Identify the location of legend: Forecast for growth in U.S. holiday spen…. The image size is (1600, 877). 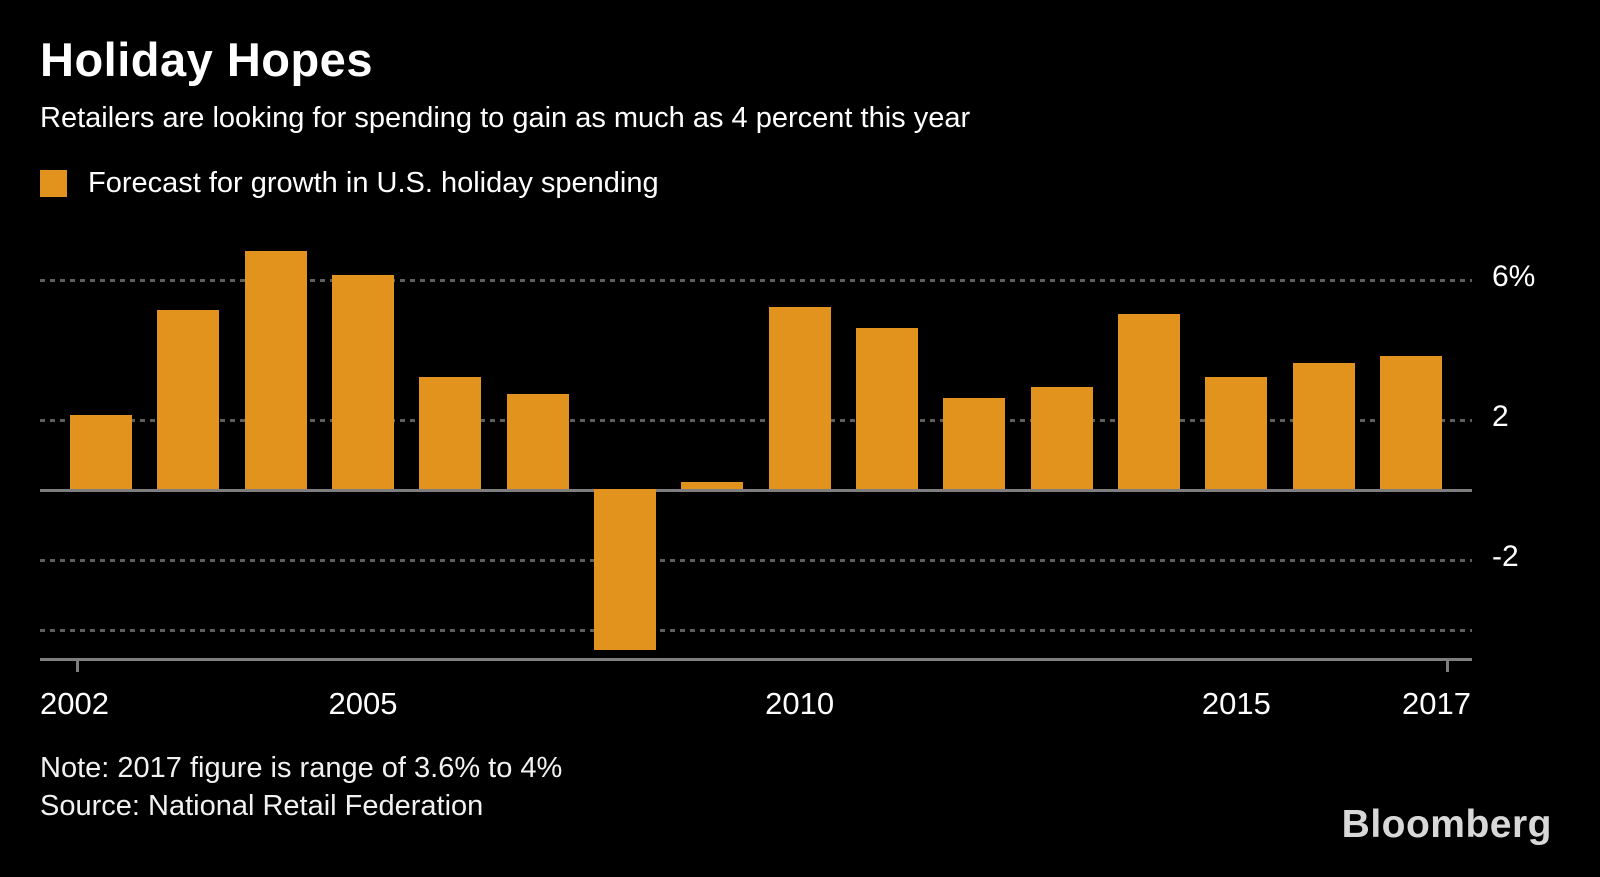
(349, 183).